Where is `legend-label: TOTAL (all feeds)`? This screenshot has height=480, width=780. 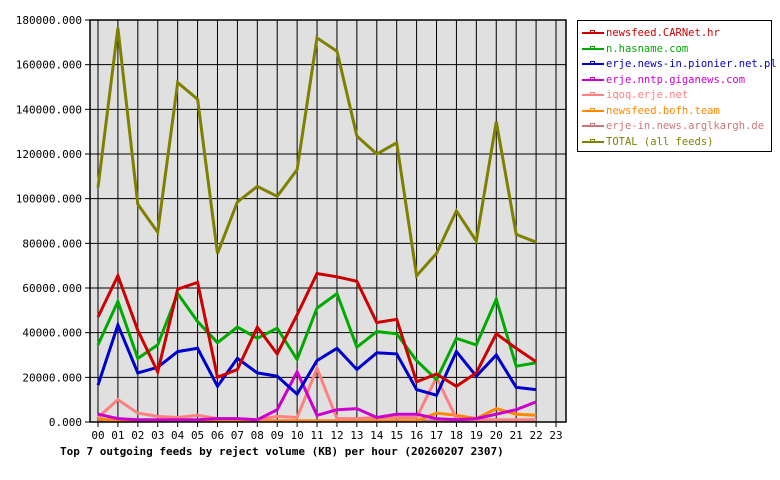
legend-label: TOTAL (all feeds) is located at coordinates (660, 141).